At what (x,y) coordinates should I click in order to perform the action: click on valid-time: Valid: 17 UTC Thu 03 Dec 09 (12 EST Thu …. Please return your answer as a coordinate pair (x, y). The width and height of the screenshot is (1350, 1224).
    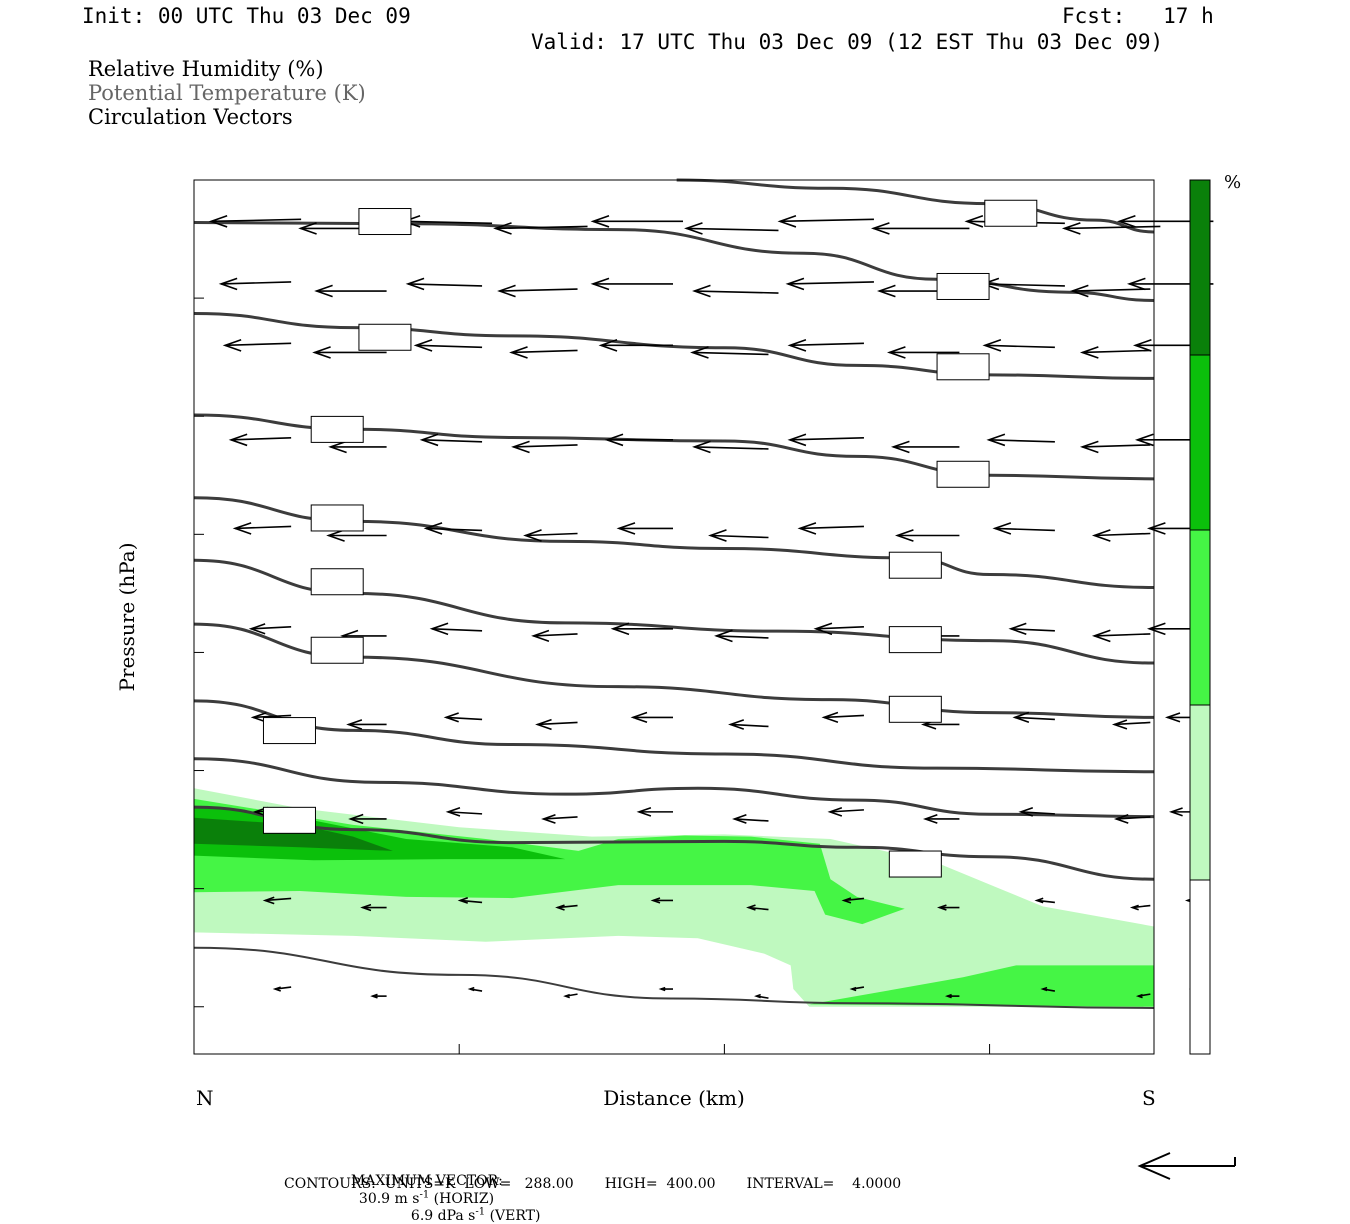
    Looking at the image, I should click on (847, 42).